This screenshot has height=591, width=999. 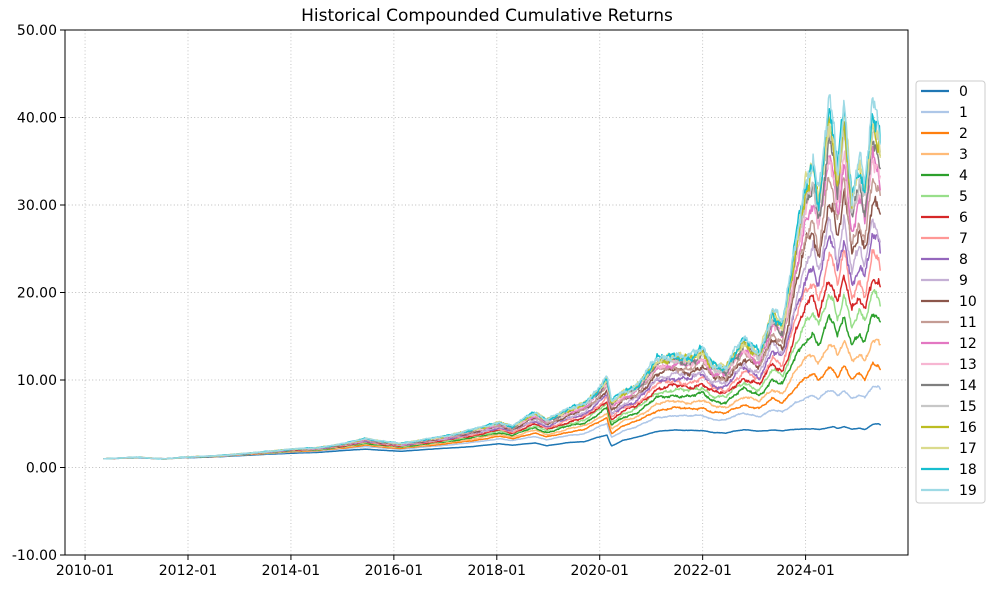 What do you see at coordinates (497, 571) in the screenshot?
I see `x-tick-label: 2018-01` at bounding box center [497, 571].